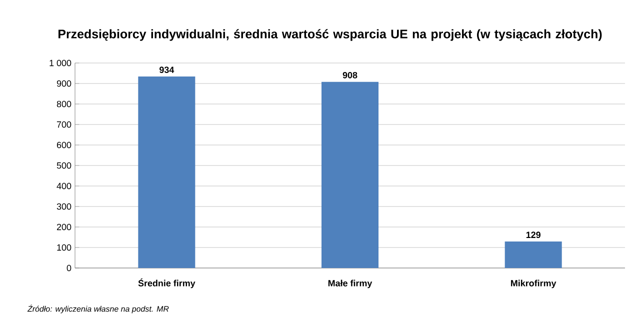  I want to click on y-tick-label: 900, so click(64, 83).